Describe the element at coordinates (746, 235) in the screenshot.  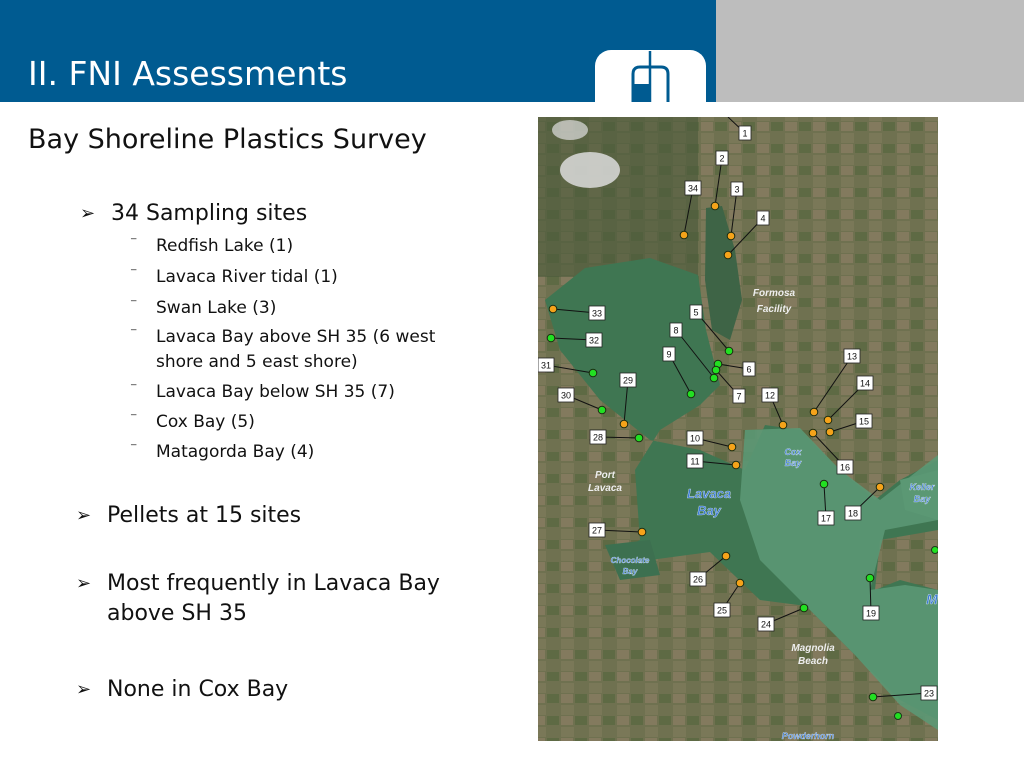
I see `site-4: 4` at that location.